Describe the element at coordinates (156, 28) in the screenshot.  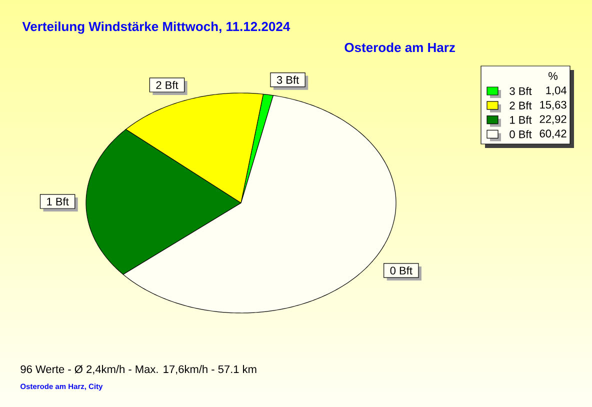
I see `chart-title: Verteilung Windstärke Mittwoch, 11.12.2024` at that location.